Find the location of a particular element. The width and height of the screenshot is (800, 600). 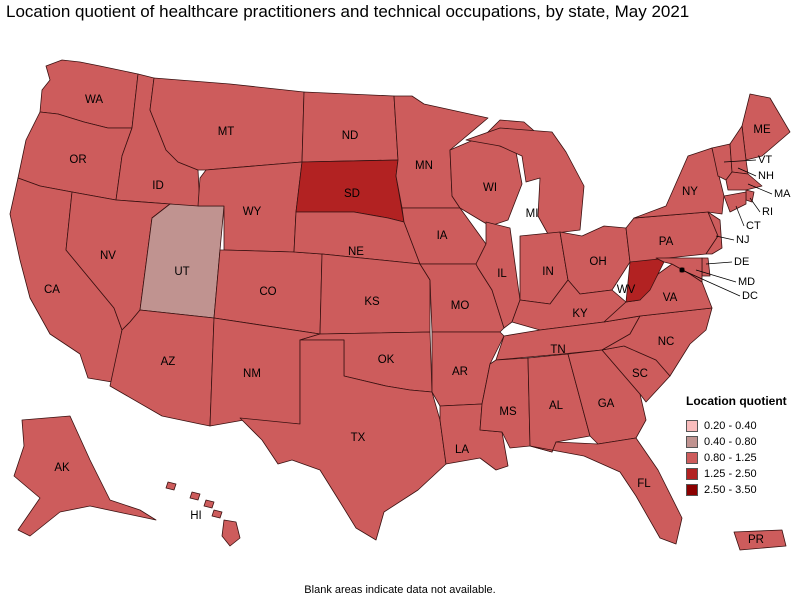

state-label-ut: UT is located at coordinates (181, 272).